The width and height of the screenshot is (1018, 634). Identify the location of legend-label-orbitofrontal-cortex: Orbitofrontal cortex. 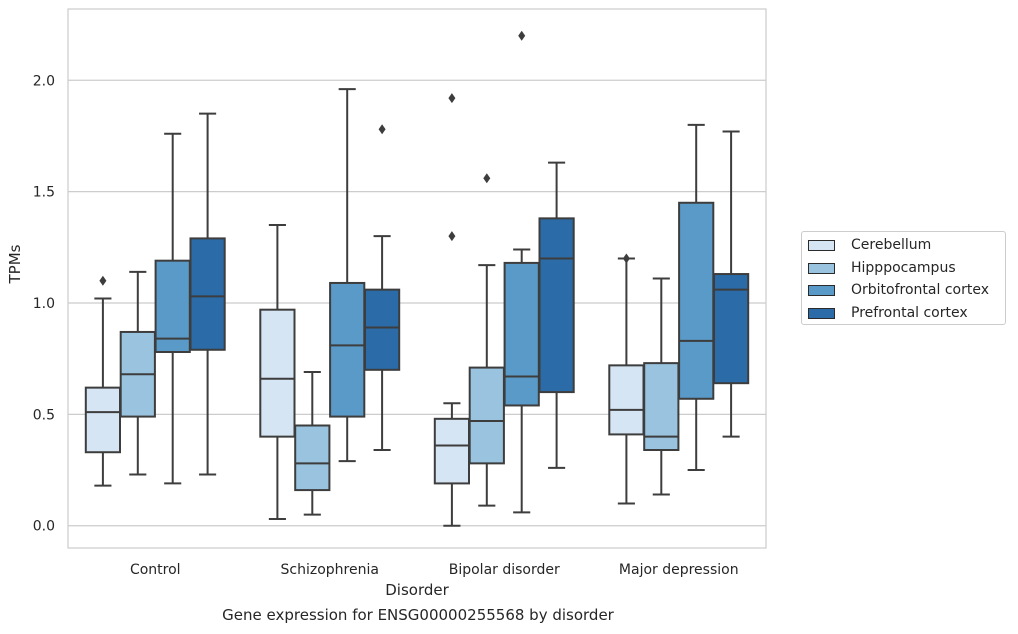
(920, 290).